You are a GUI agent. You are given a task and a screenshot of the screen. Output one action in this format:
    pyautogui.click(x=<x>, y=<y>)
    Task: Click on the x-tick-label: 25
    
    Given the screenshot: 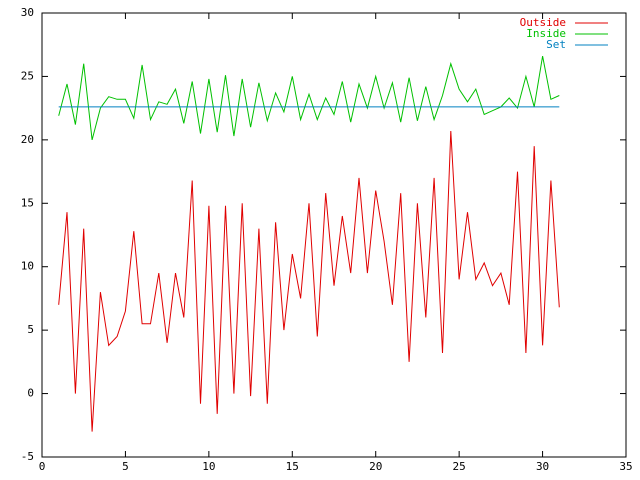 What is the action you would take?
    pyautogui.click(x=459, y=466)
    